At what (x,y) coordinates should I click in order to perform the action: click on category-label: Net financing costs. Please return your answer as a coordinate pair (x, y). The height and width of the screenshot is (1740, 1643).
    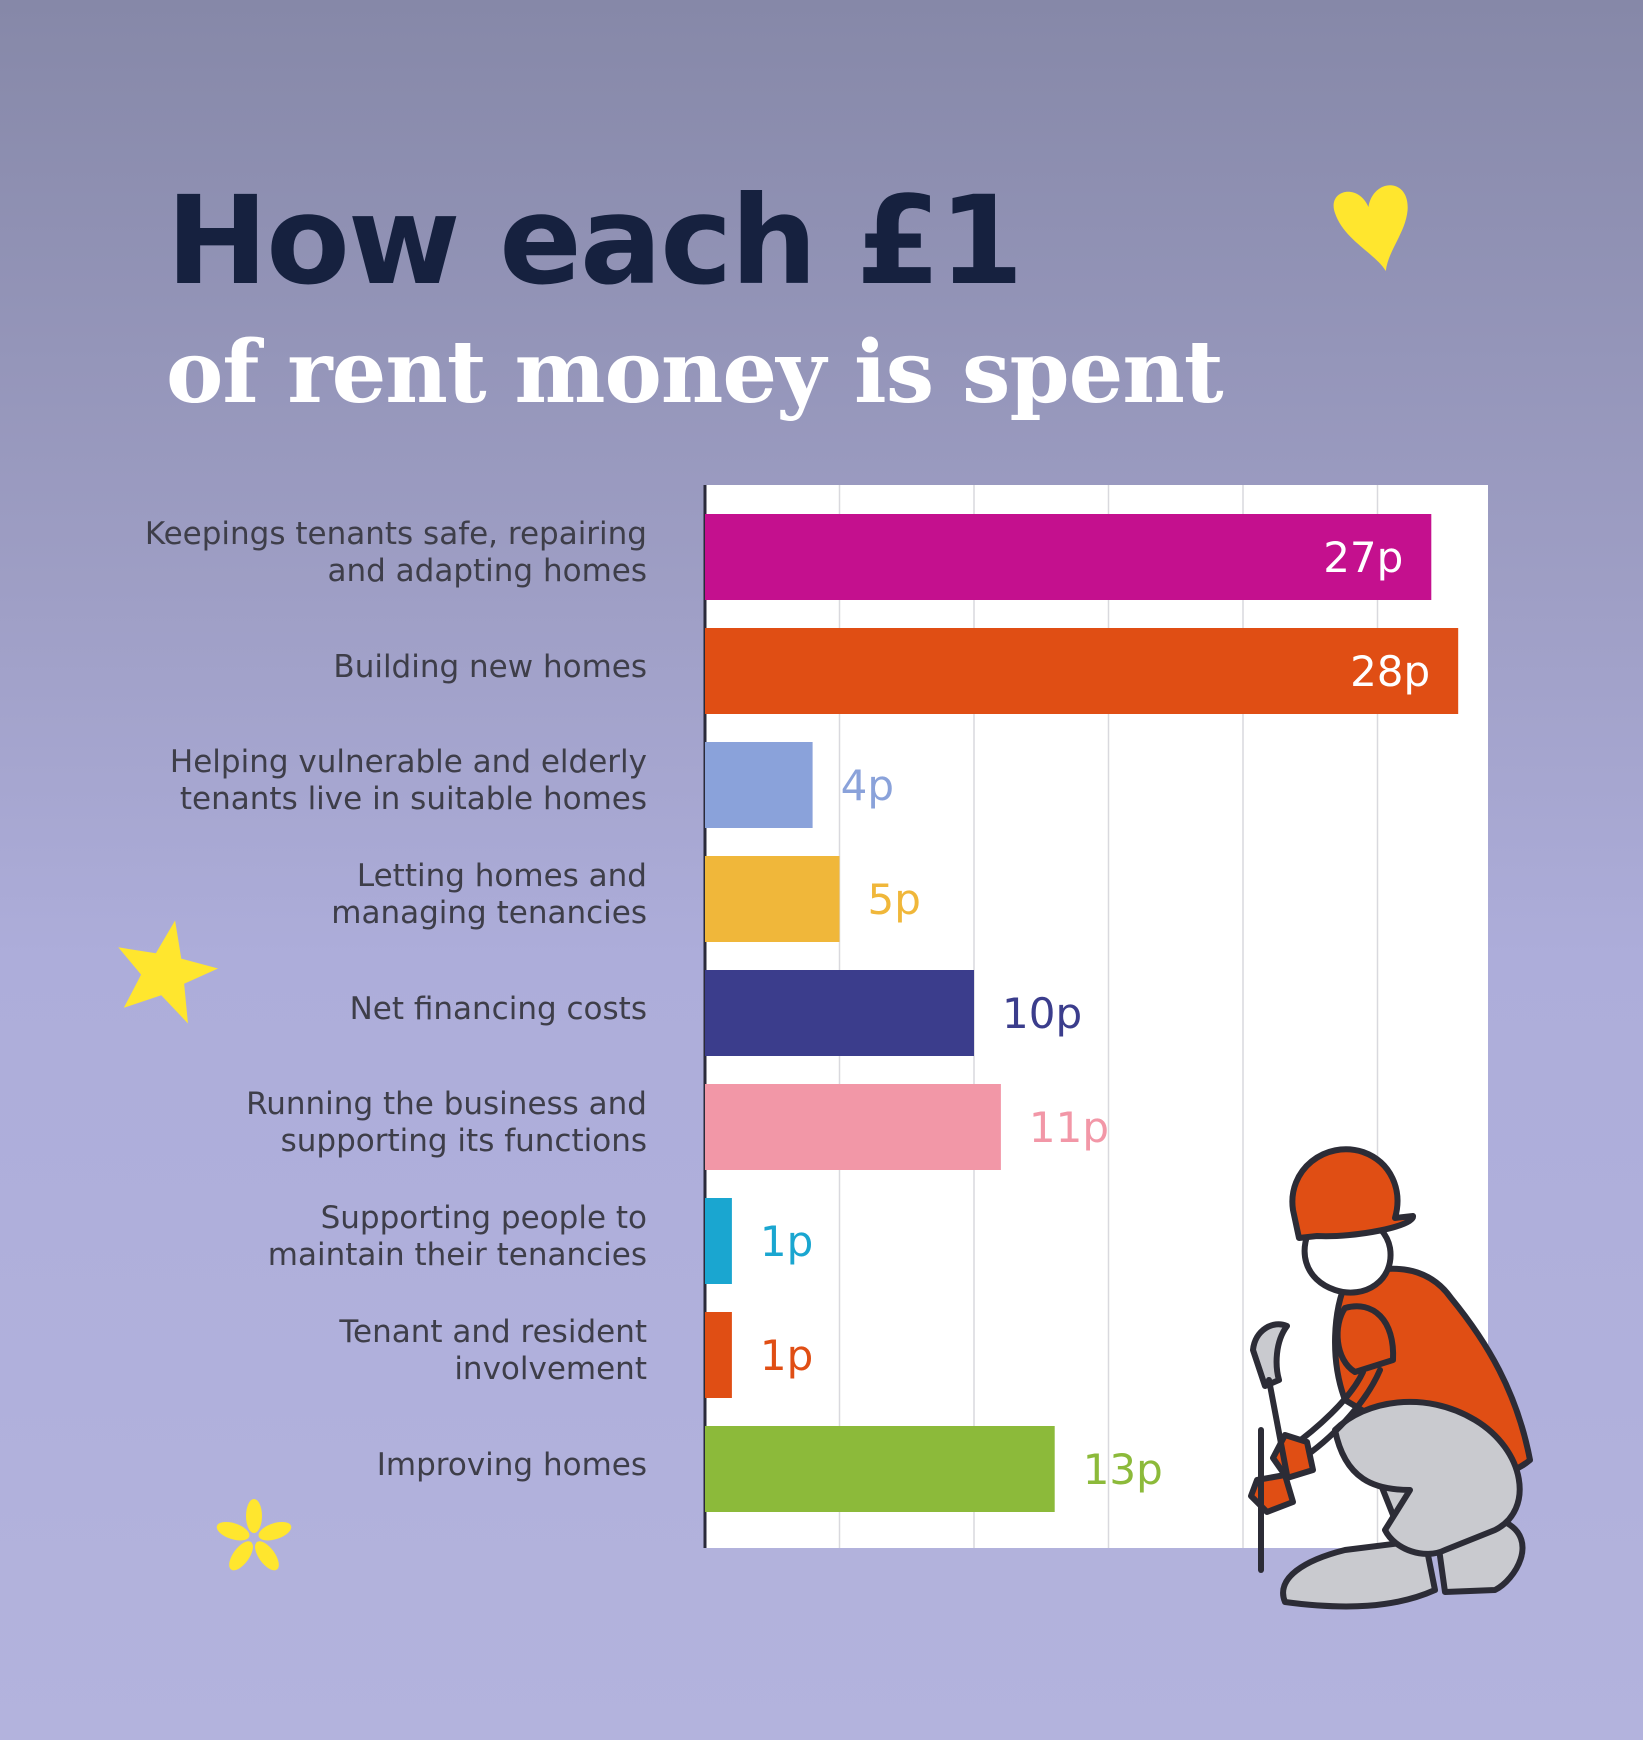
    Looking at the image, I should click on (337, 1009).